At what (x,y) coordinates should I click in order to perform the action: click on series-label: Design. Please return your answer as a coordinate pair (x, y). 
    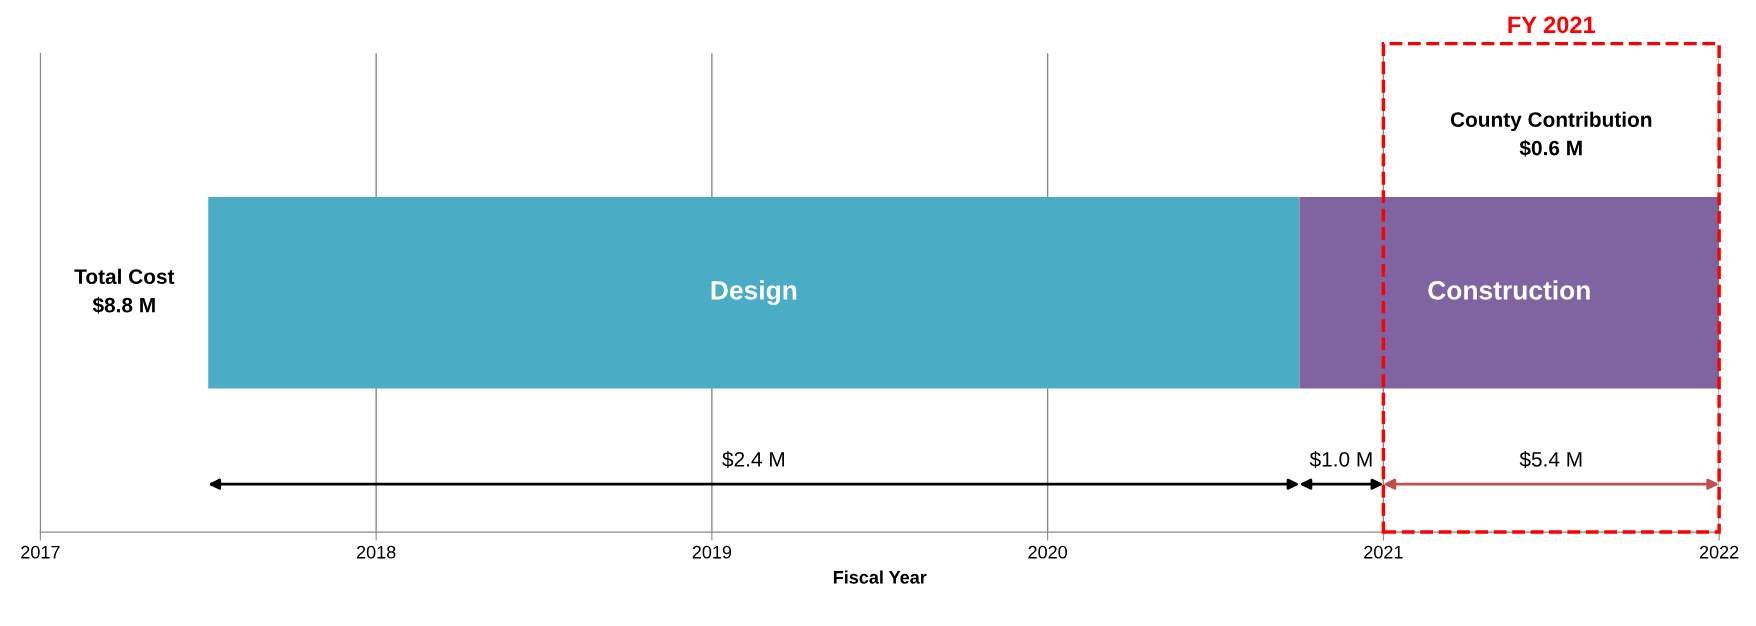
    Looking at the image, I should click on (754, 293).